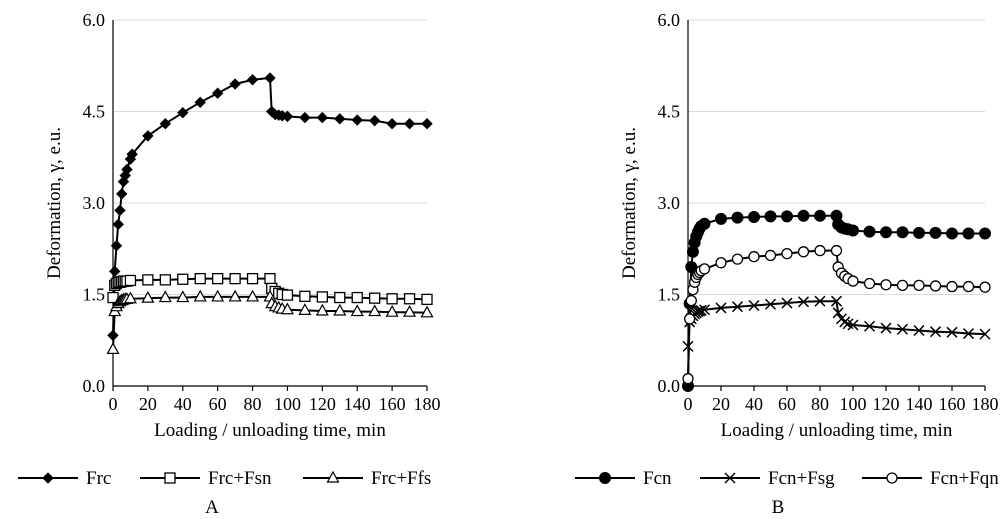 This screenshot has height=519, width=1007. What do you see at coordinates (94, 386) in the screenshot?
I see `y-tick-label: 0.0` at bounding box center [94, 386].